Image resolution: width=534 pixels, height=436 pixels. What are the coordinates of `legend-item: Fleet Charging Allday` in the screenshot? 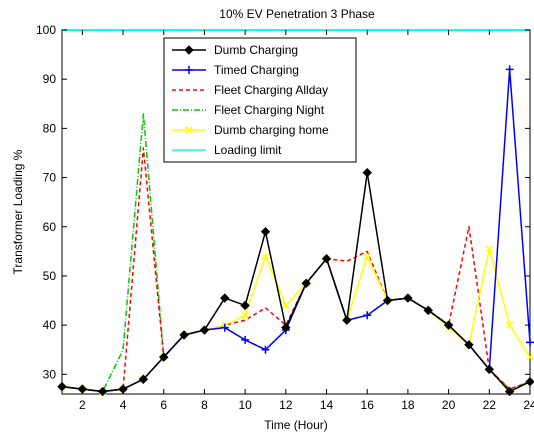 It's located at (250, 90).